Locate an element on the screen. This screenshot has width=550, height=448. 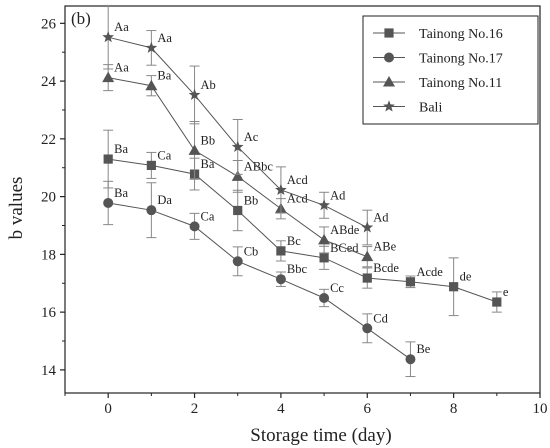
data-label: ABe is located at coordinates (384, 247).